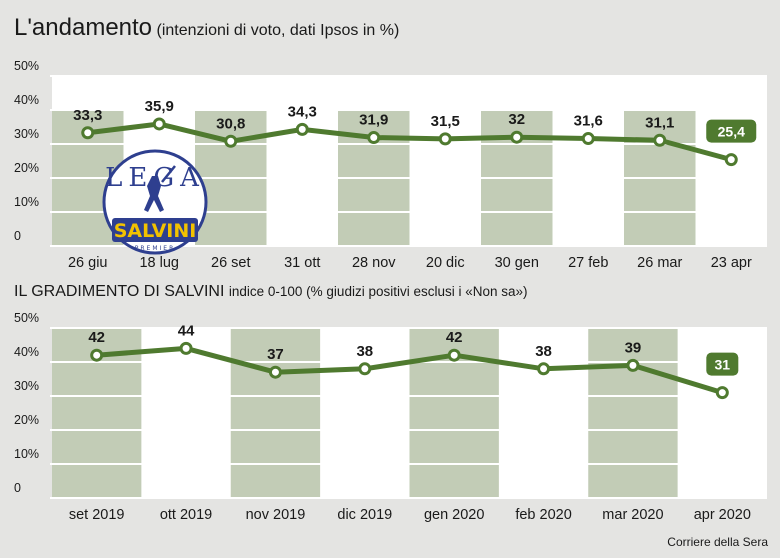  I want to click on c2-last-value-badge, so click(722, 364).